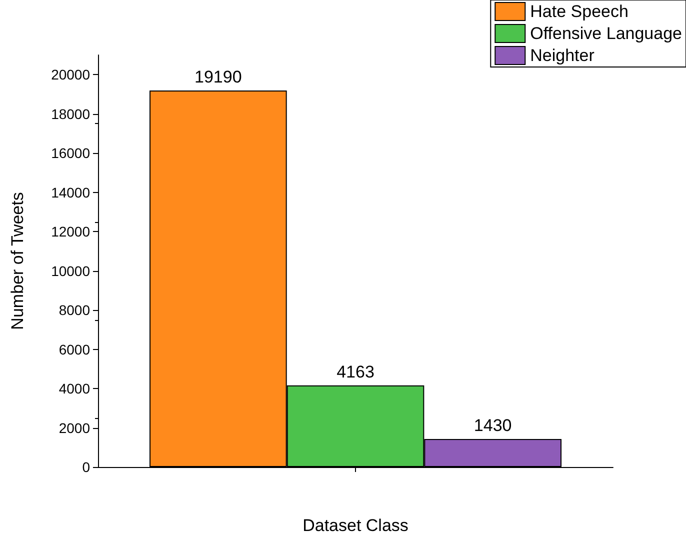 This screenshot has height=539, width=686. What do you see at coordinates (70, 153) in the screenshot?
I see `y-tick-label: 16000` at bounding box center [70, 153].